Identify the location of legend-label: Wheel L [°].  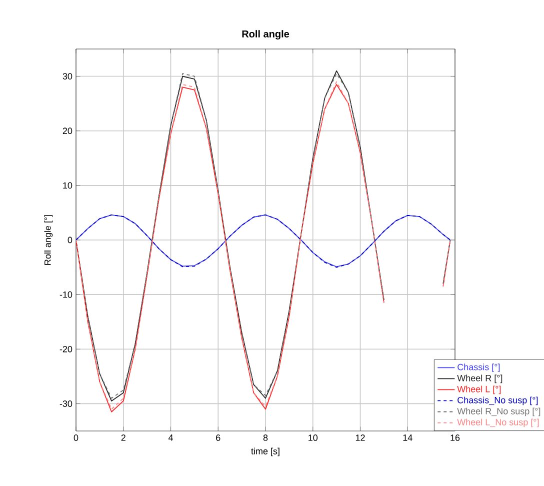
(479, 390).